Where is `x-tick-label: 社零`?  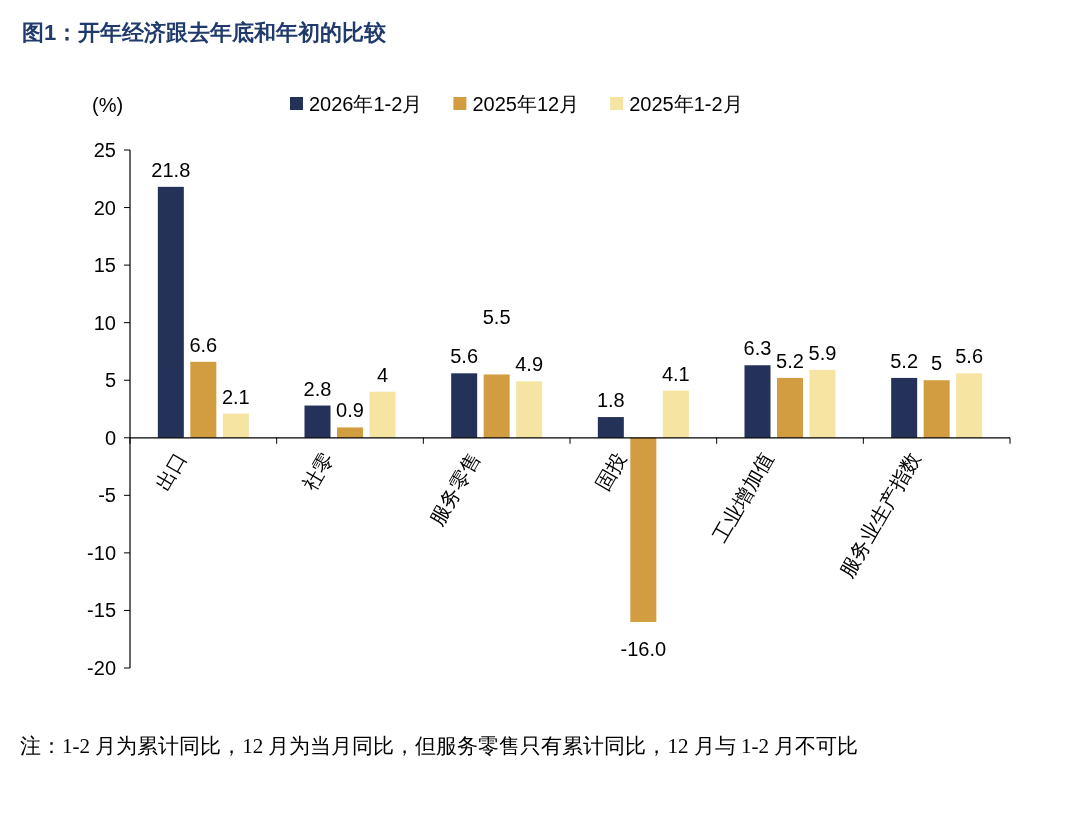
x-tick-label: 社零 is located at coordinates (318, 471).